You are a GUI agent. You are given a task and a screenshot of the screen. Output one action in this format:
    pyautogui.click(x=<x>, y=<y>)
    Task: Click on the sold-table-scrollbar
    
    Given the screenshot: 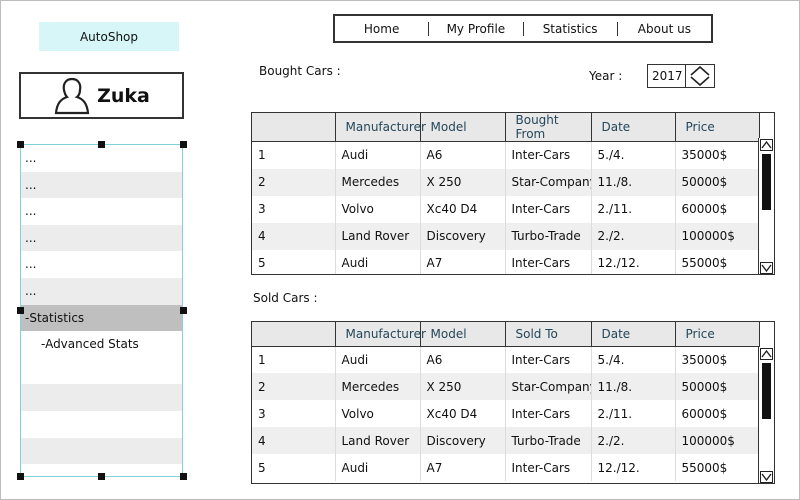 What is the action you would take?
    pyautogui.click(x=766, y=415)
    